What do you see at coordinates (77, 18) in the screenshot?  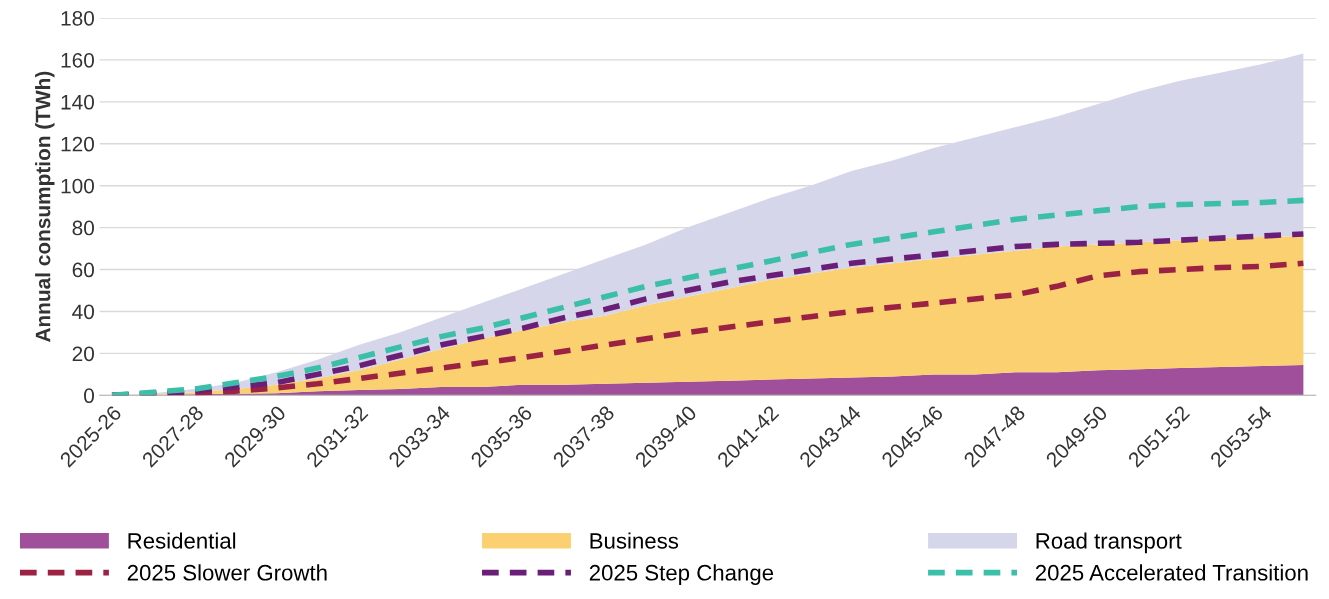 I see `y-tick-label: 180` at bounding box center [77, 18].